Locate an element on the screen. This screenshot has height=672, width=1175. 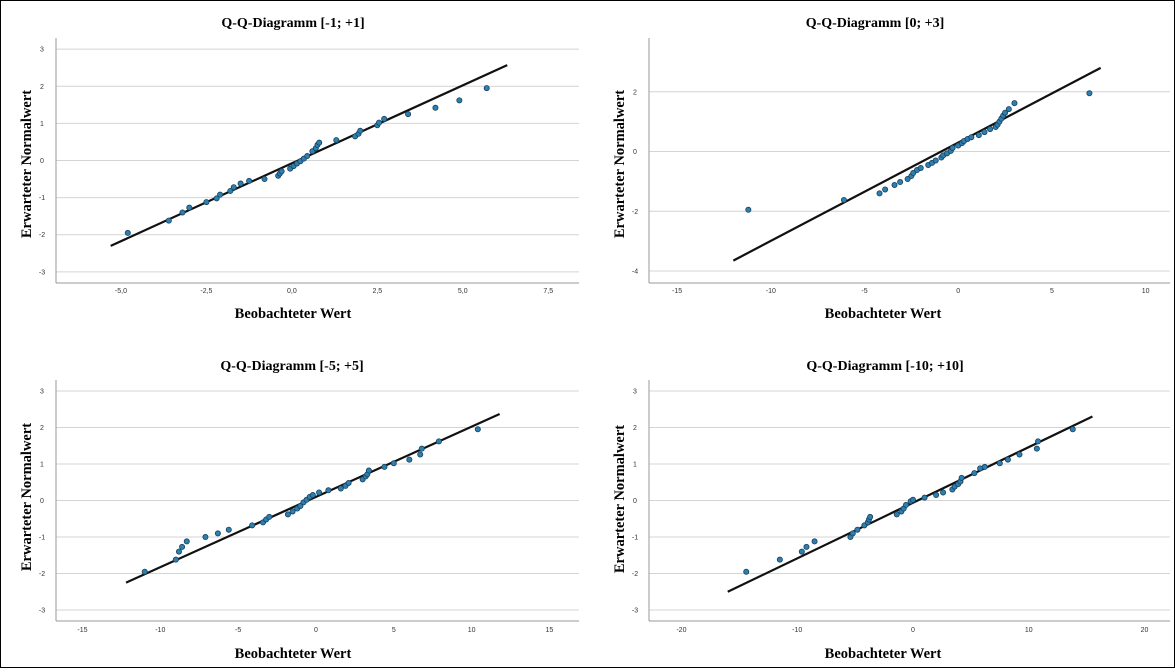
x-tick-label: -15 is located at coordinates (677, 291).